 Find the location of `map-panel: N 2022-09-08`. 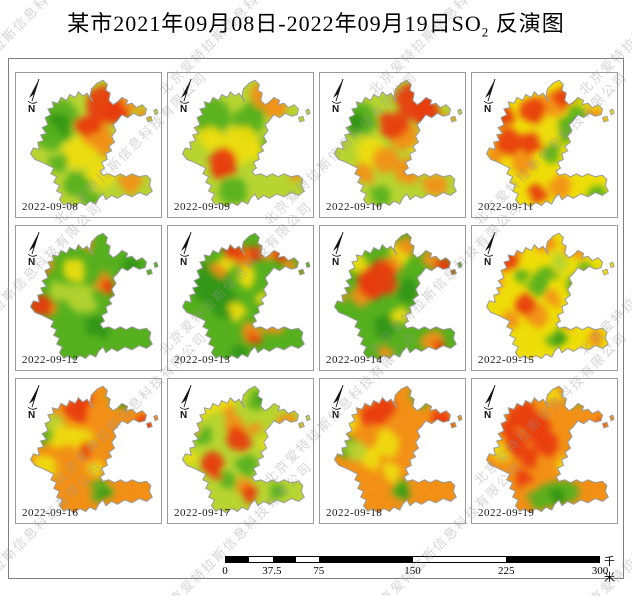

map-panel: N 2022-09-08 is located at coordinates (88, 145).